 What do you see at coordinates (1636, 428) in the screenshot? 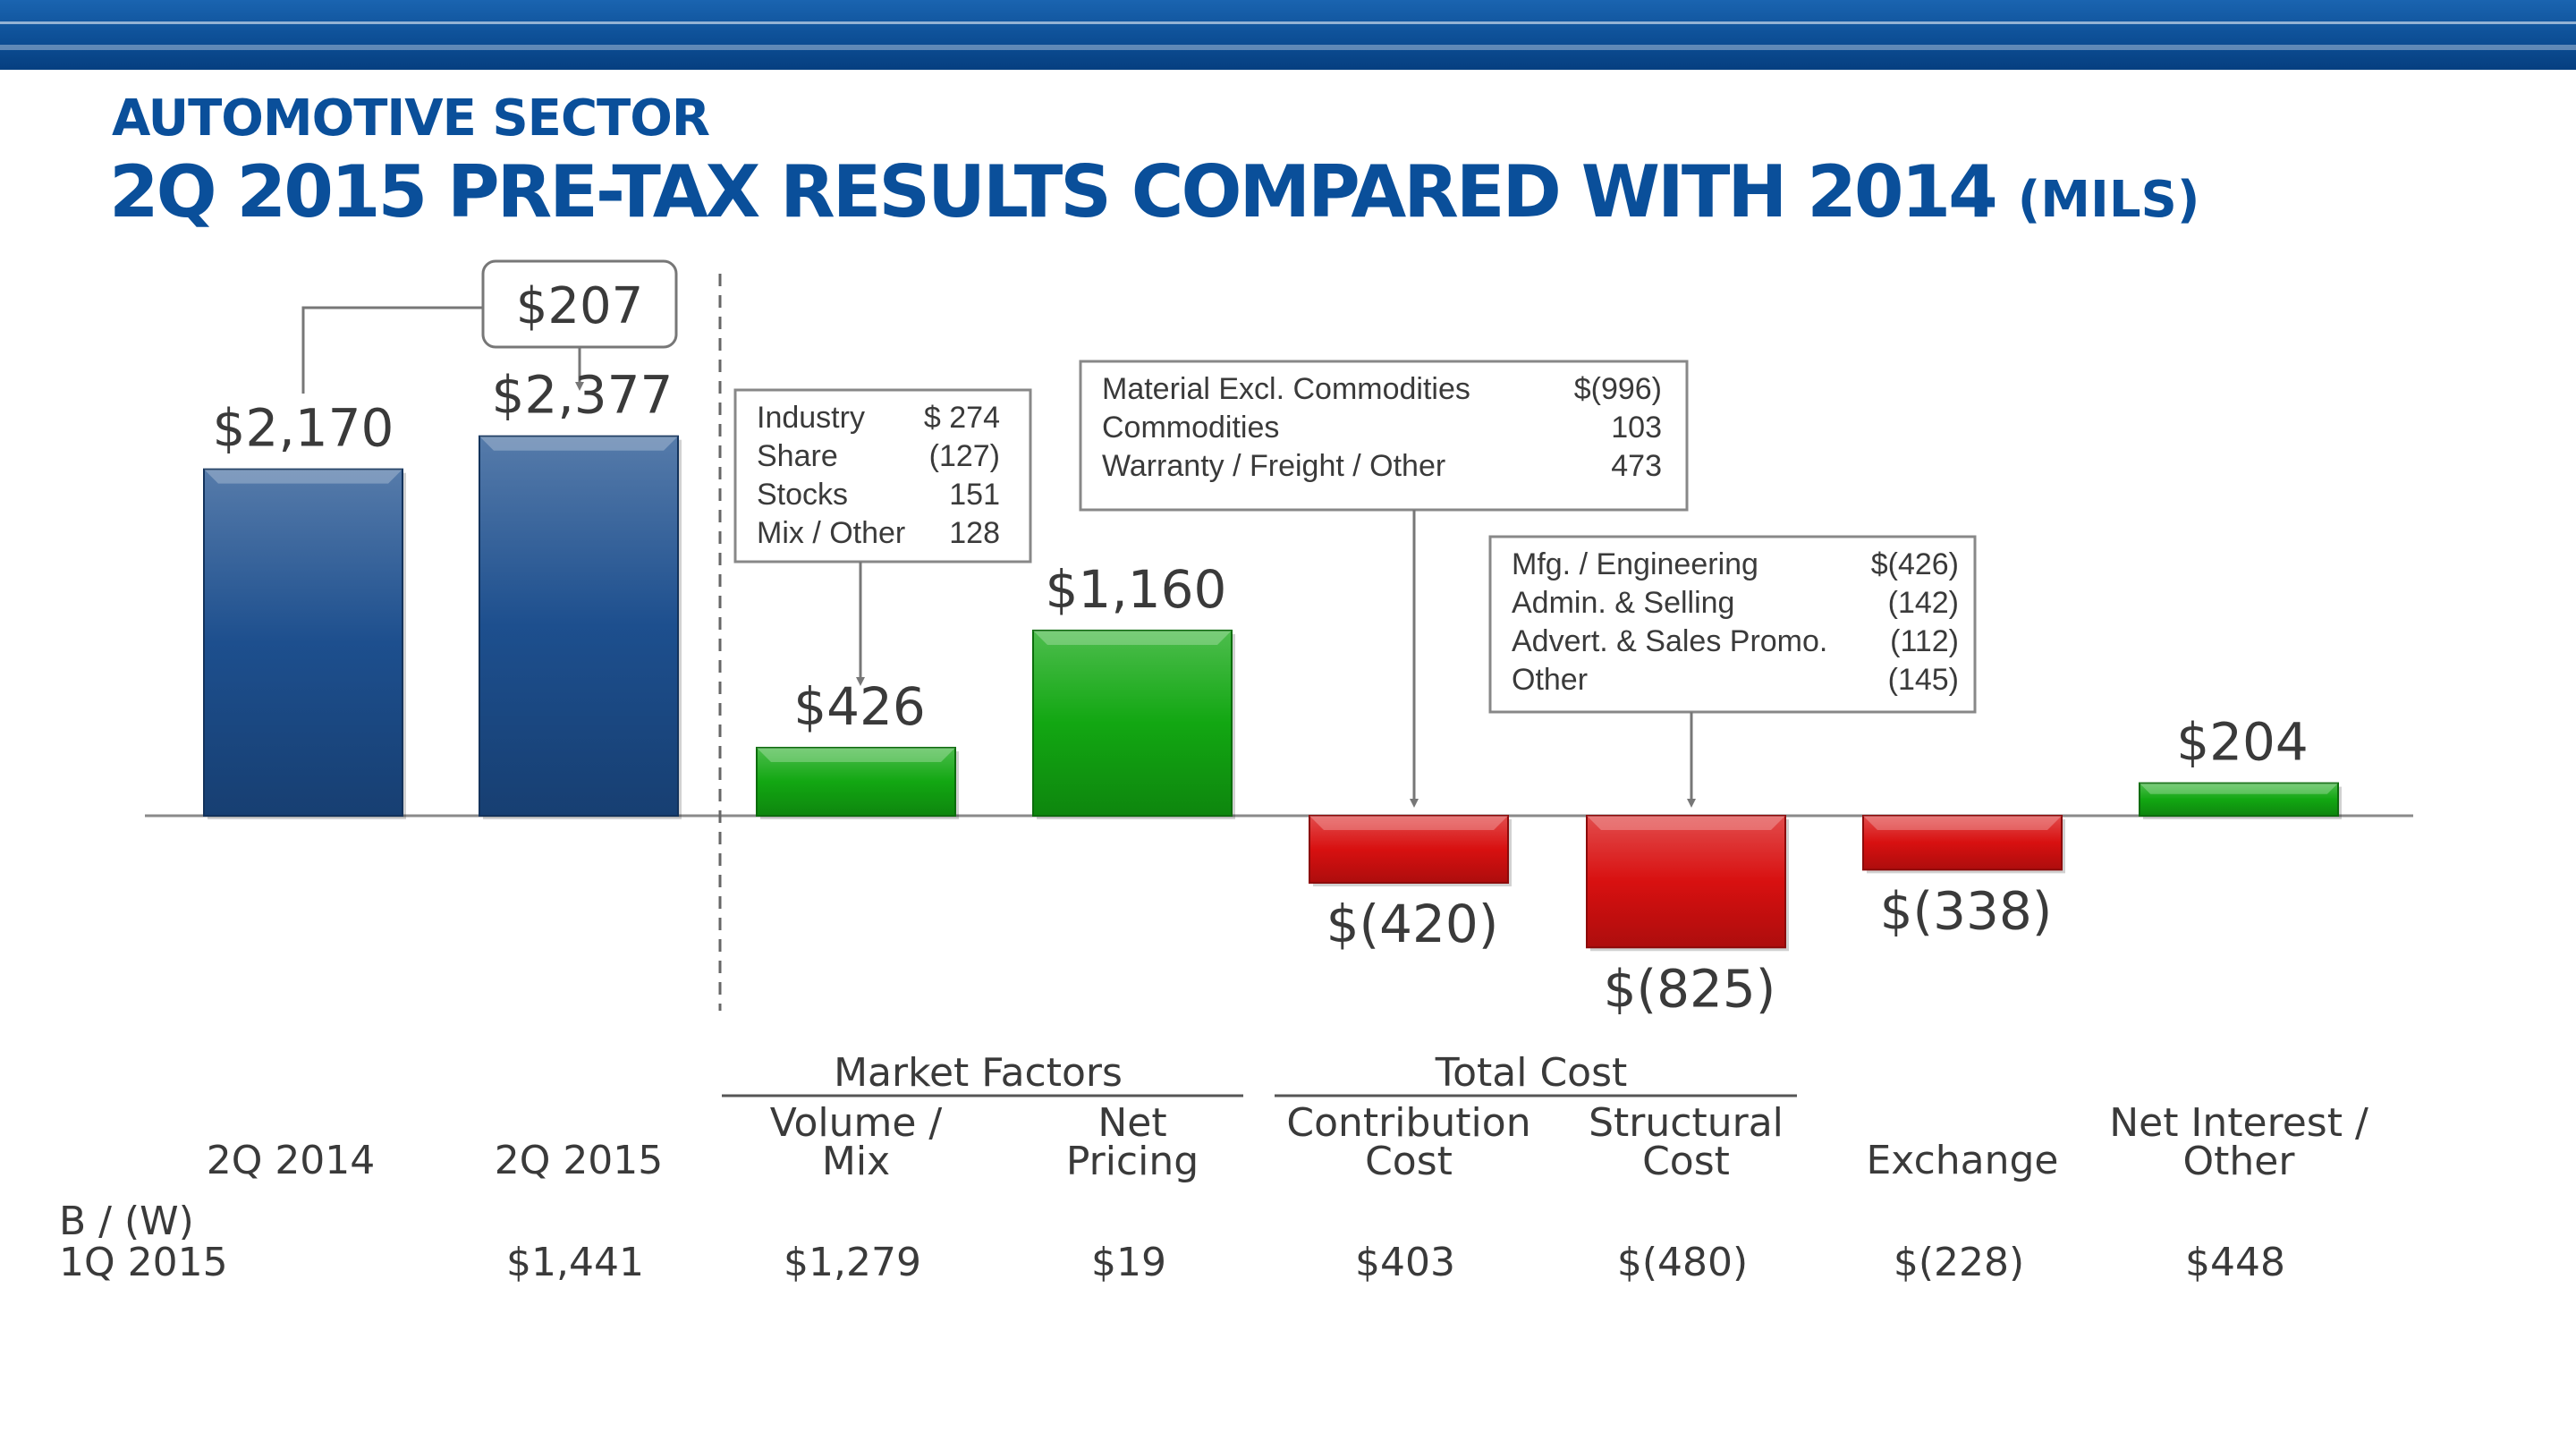
I see `breakdown-contribution-cost-item-value: 103` at bounding box center [1636, 428].